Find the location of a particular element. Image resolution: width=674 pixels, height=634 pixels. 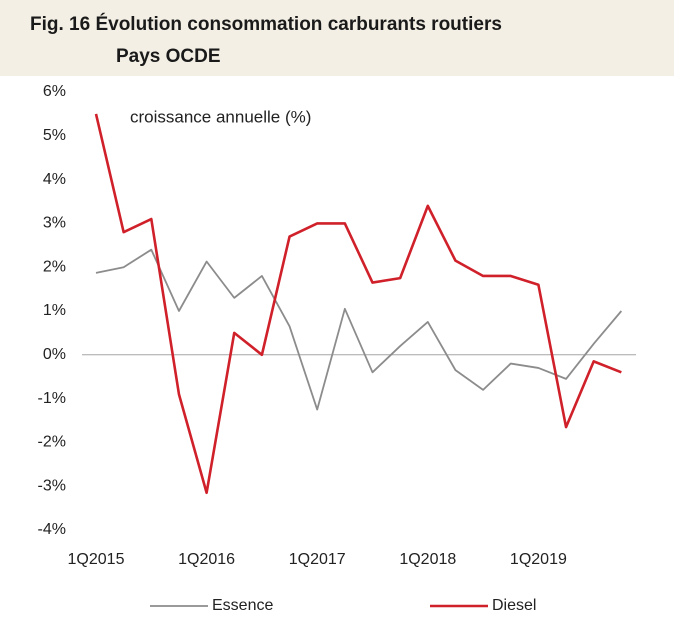

y-tick-label: 2% is located at coordinates (54, 266).